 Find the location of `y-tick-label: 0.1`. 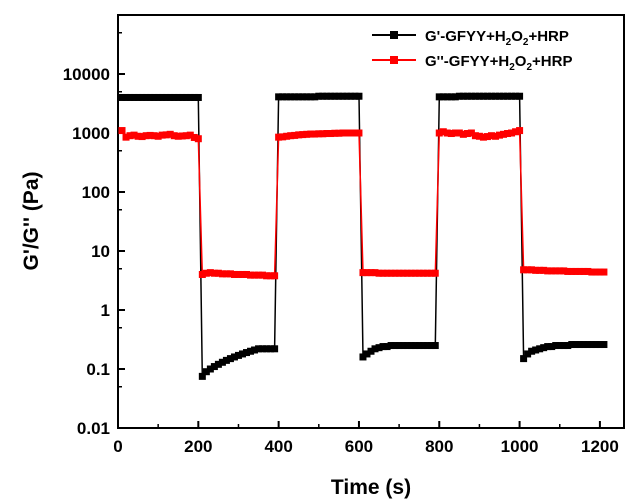

y-tick-label: 0.1 is located at coordinates (98, 369).